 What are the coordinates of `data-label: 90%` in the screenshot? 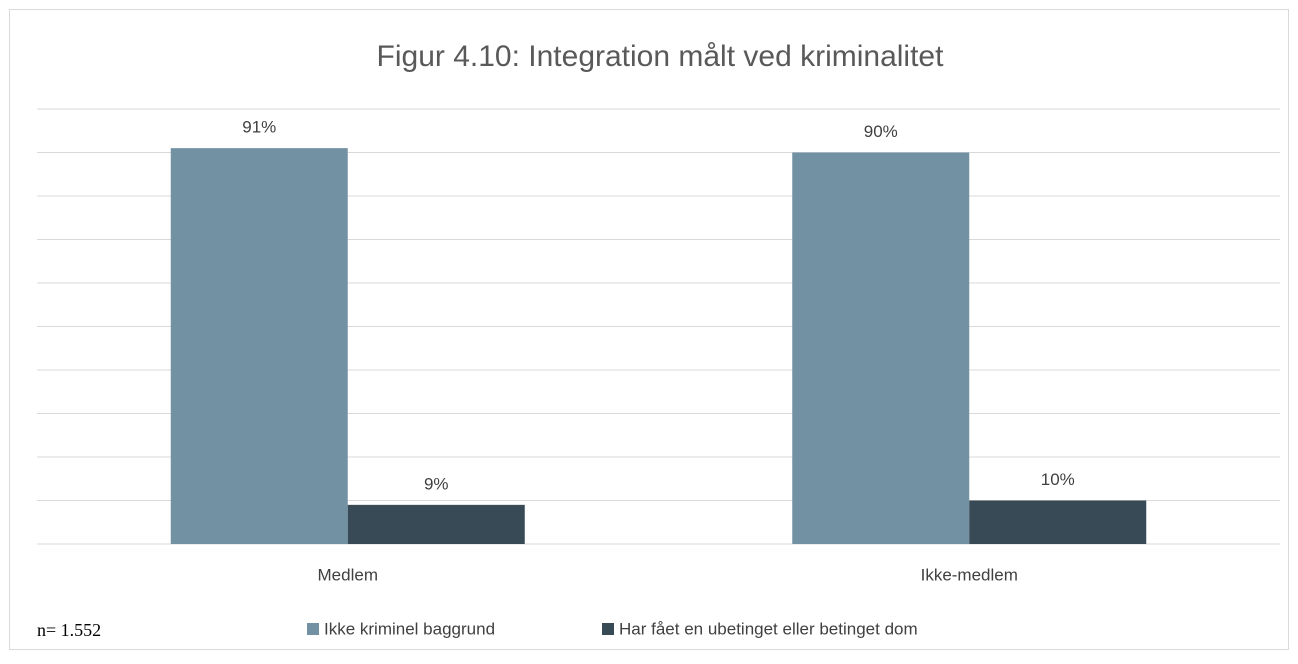 It's located at (881, 131).